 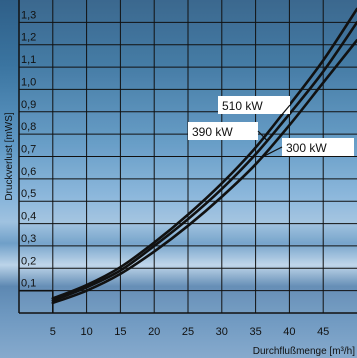 What do you see at coordinates (323, 332) in the screenshot?
I see `x-tick-label: 45` at bounding box center [323, 332].